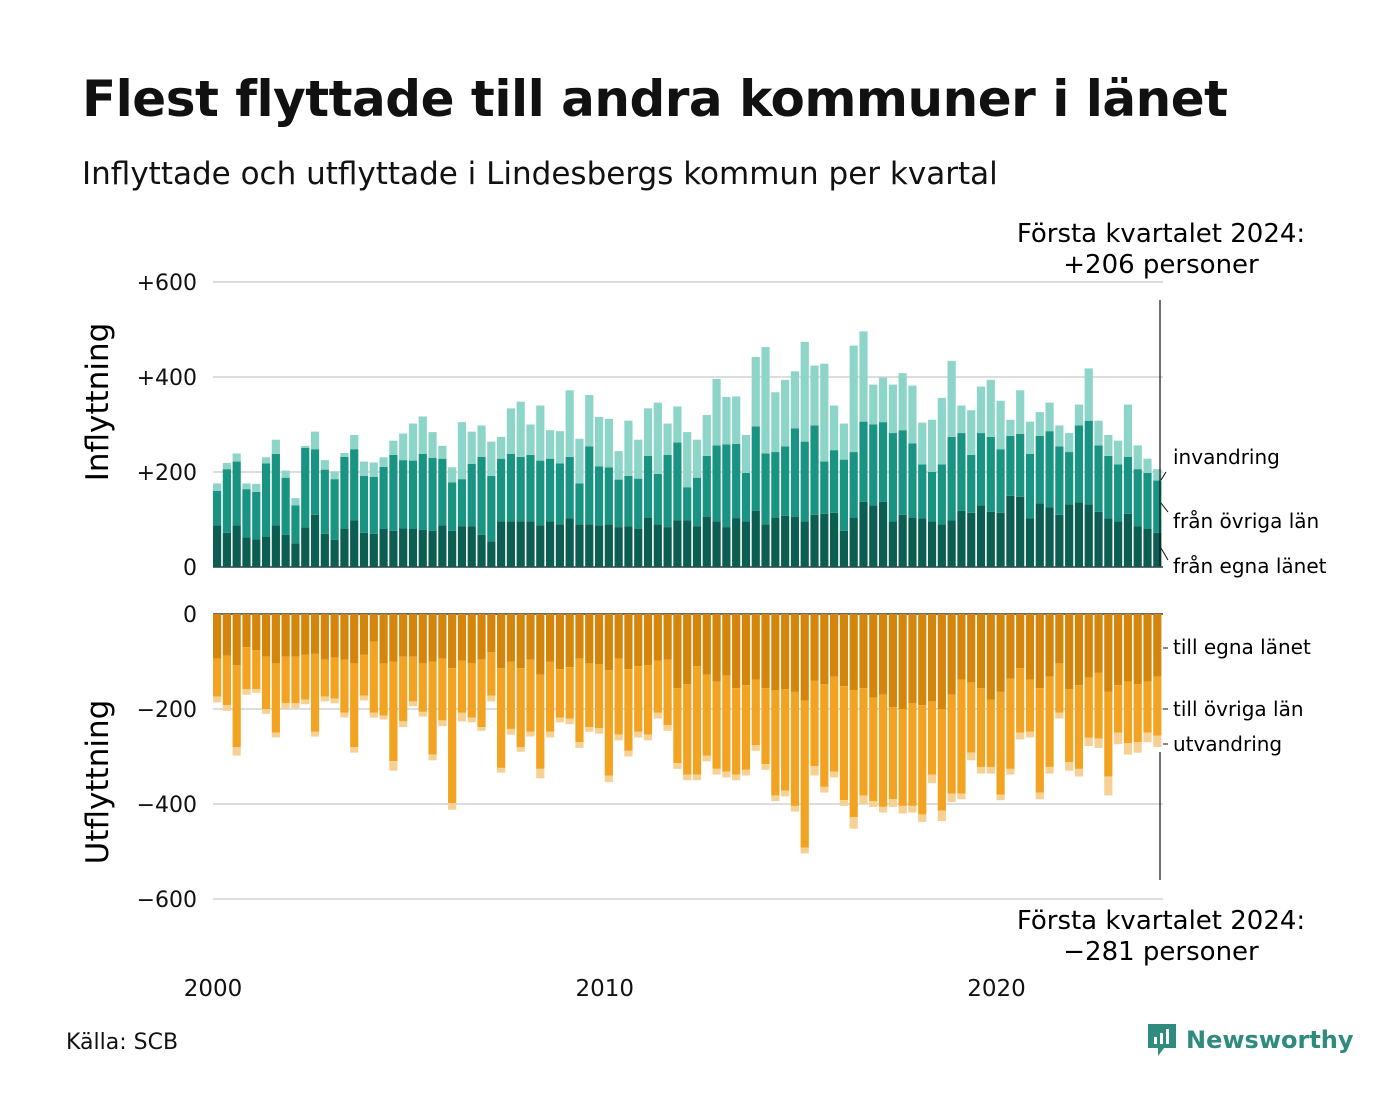  I want to click on y-tick-label-bottom: −600, so click(167, 900).